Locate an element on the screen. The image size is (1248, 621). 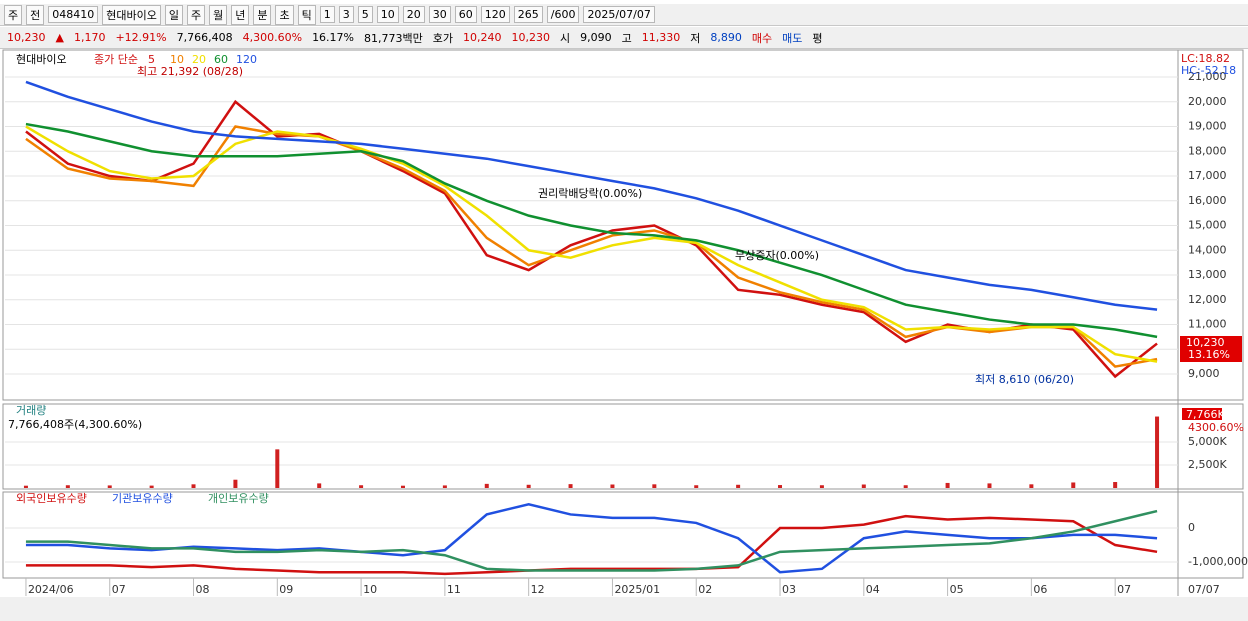
x-tick-label: 05 is located at coordinates (957, 589).